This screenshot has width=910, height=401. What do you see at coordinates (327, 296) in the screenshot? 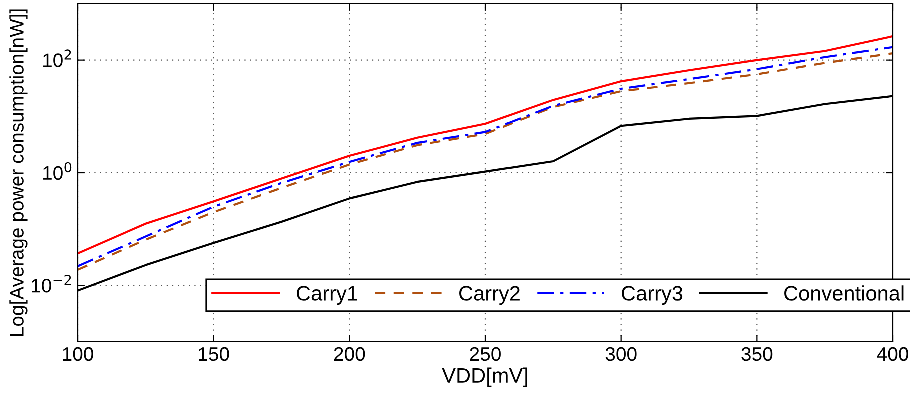
I see `legend-label: Carry1` at bounding box center [327, 296].